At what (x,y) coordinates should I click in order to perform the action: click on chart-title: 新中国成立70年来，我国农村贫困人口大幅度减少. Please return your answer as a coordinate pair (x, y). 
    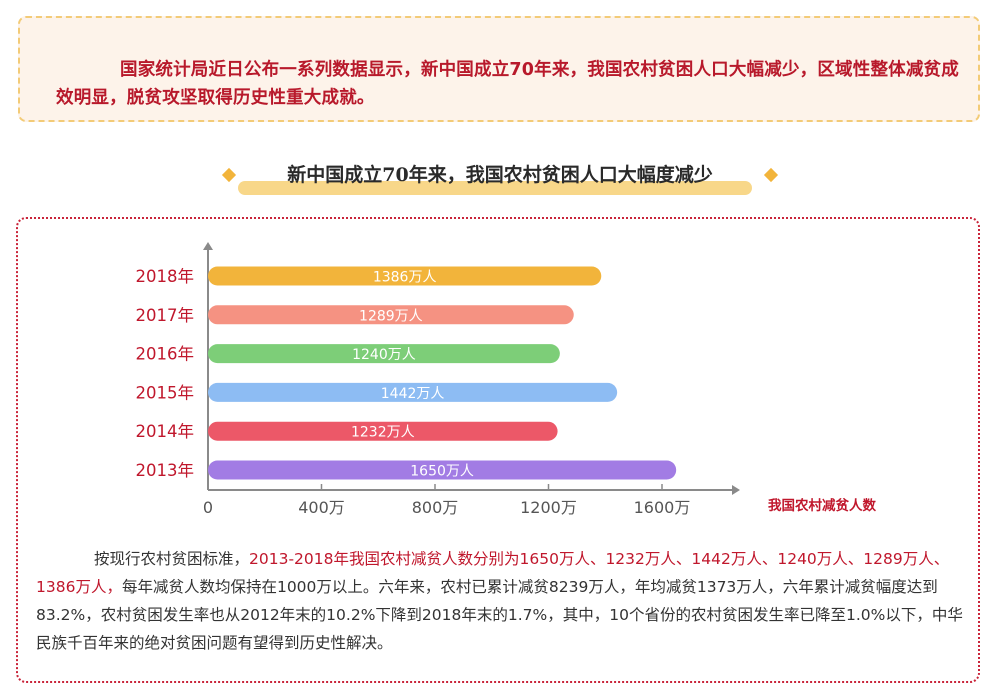
    Looking at the image, I should click on (500, 175).